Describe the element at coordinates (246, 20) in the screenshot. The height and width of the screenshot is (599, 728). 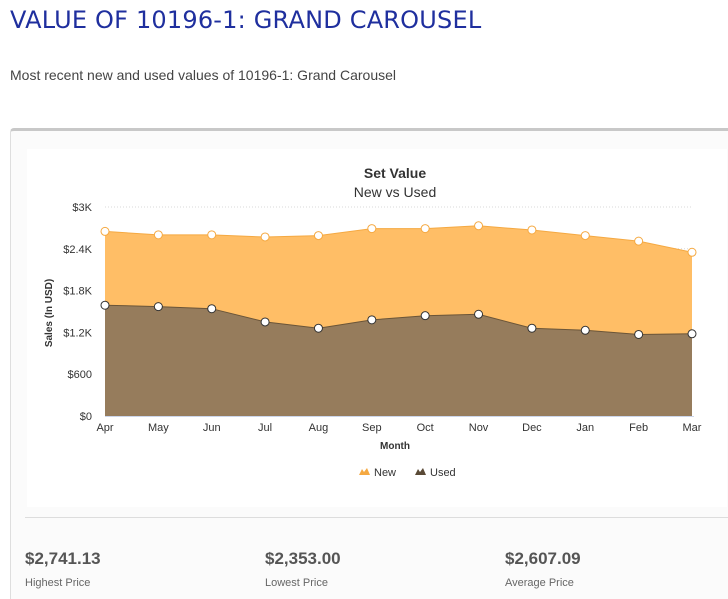
I see `page-title: VALUE OF 10196-1: GRAND CAROUSEL` at that location.